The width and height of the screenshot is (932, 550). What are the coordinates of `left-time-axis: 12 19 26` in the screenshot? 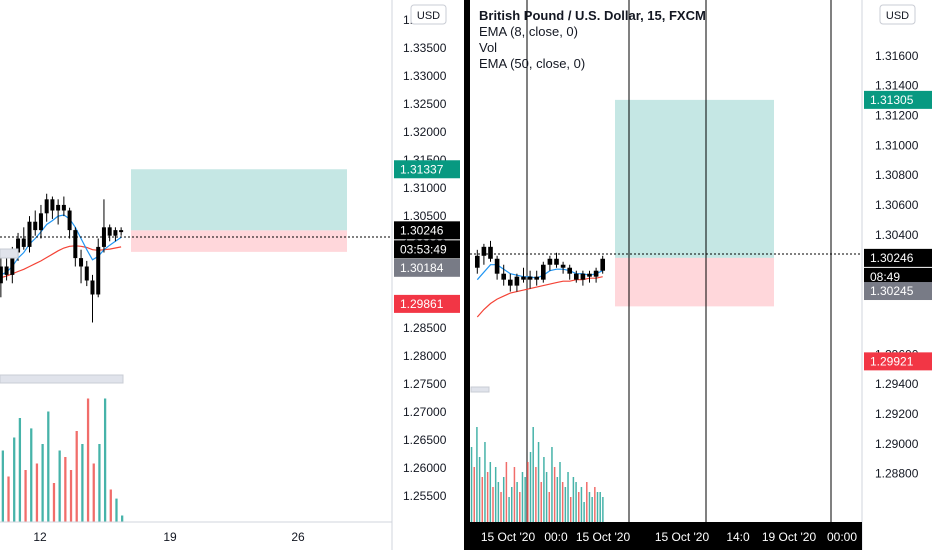 It's located at (169, 537).